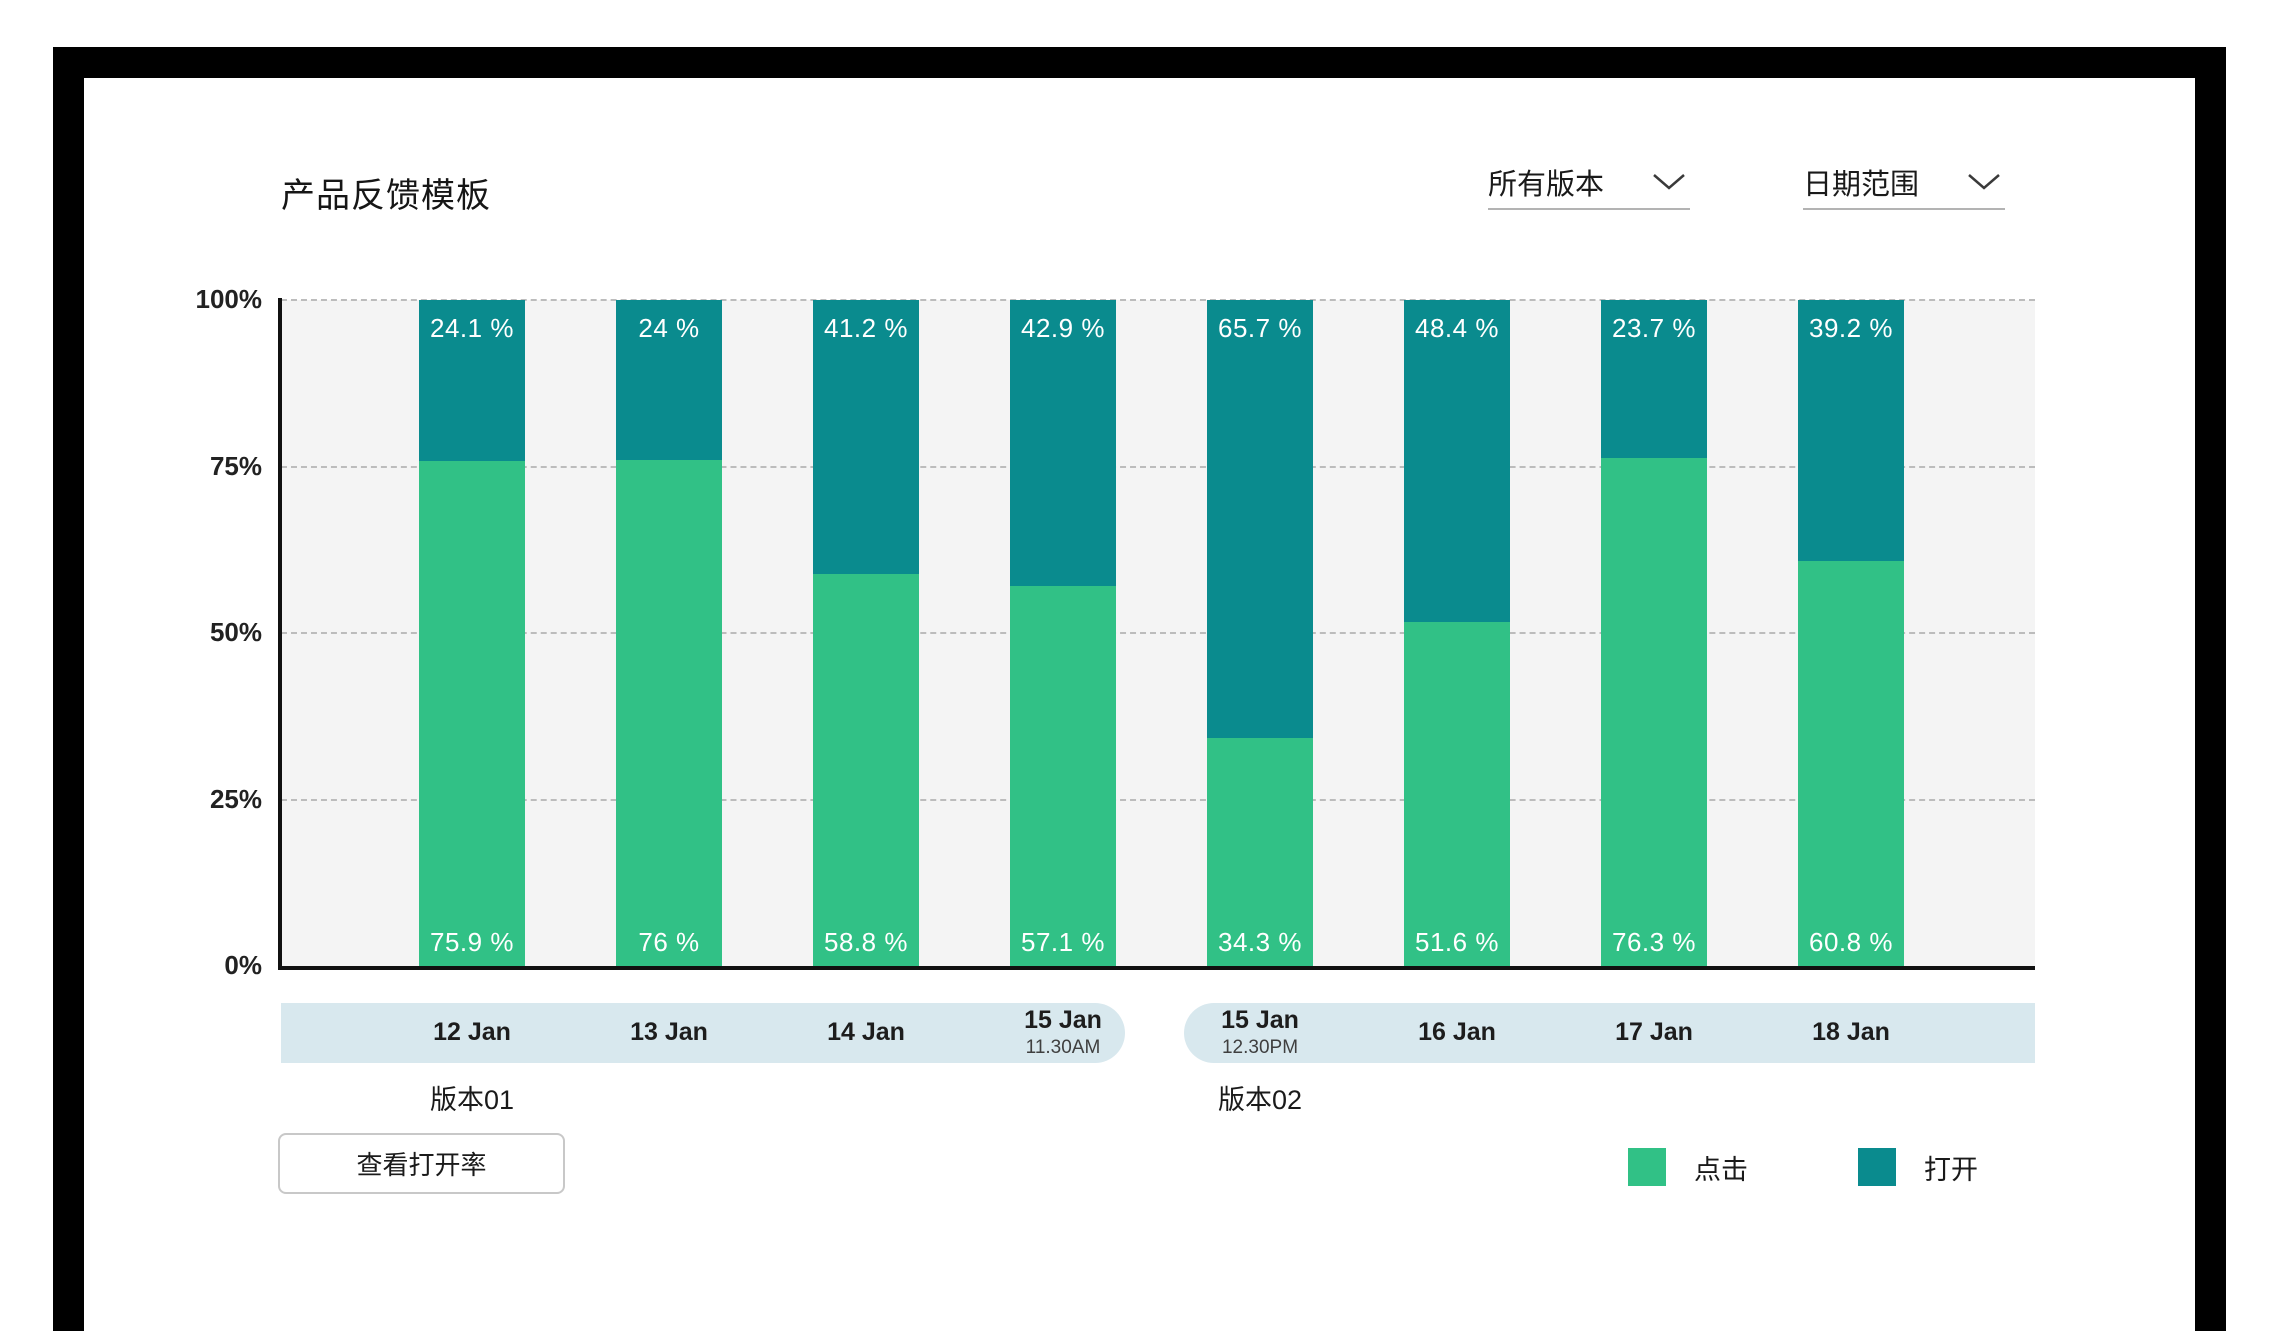 Image resolution: width=2280 pixels, height=1331 pixels. I want to click on click-value-label: 34.3 %, so click(1260, 942).